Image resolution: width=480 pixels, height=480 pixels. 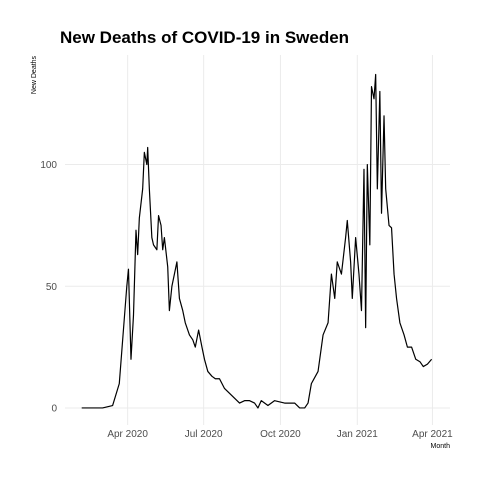 I want to click on x-tick-label: Apr 2020, so click(x=127, y=434).